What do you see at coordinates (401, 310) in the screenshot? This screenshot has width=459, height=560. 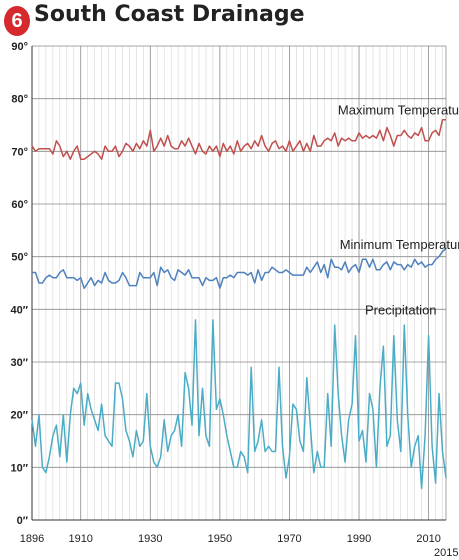 I see `series-label: Precipitation` at bounding box center [401, 310].